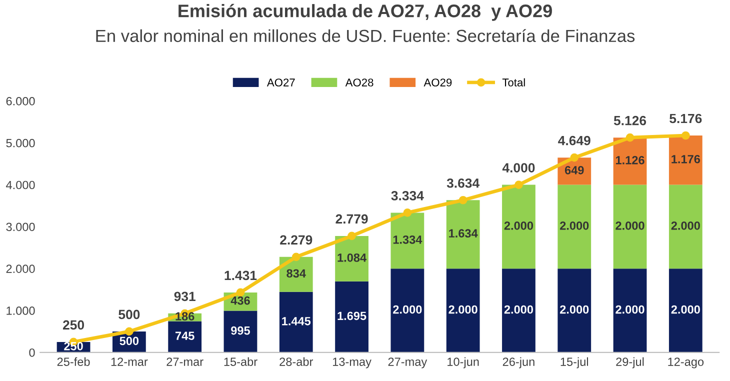  What do you see at coordinates (20, 143) in the screenshot?
I see `y-tick-label: 5.000` at bounding box center [20, 143].